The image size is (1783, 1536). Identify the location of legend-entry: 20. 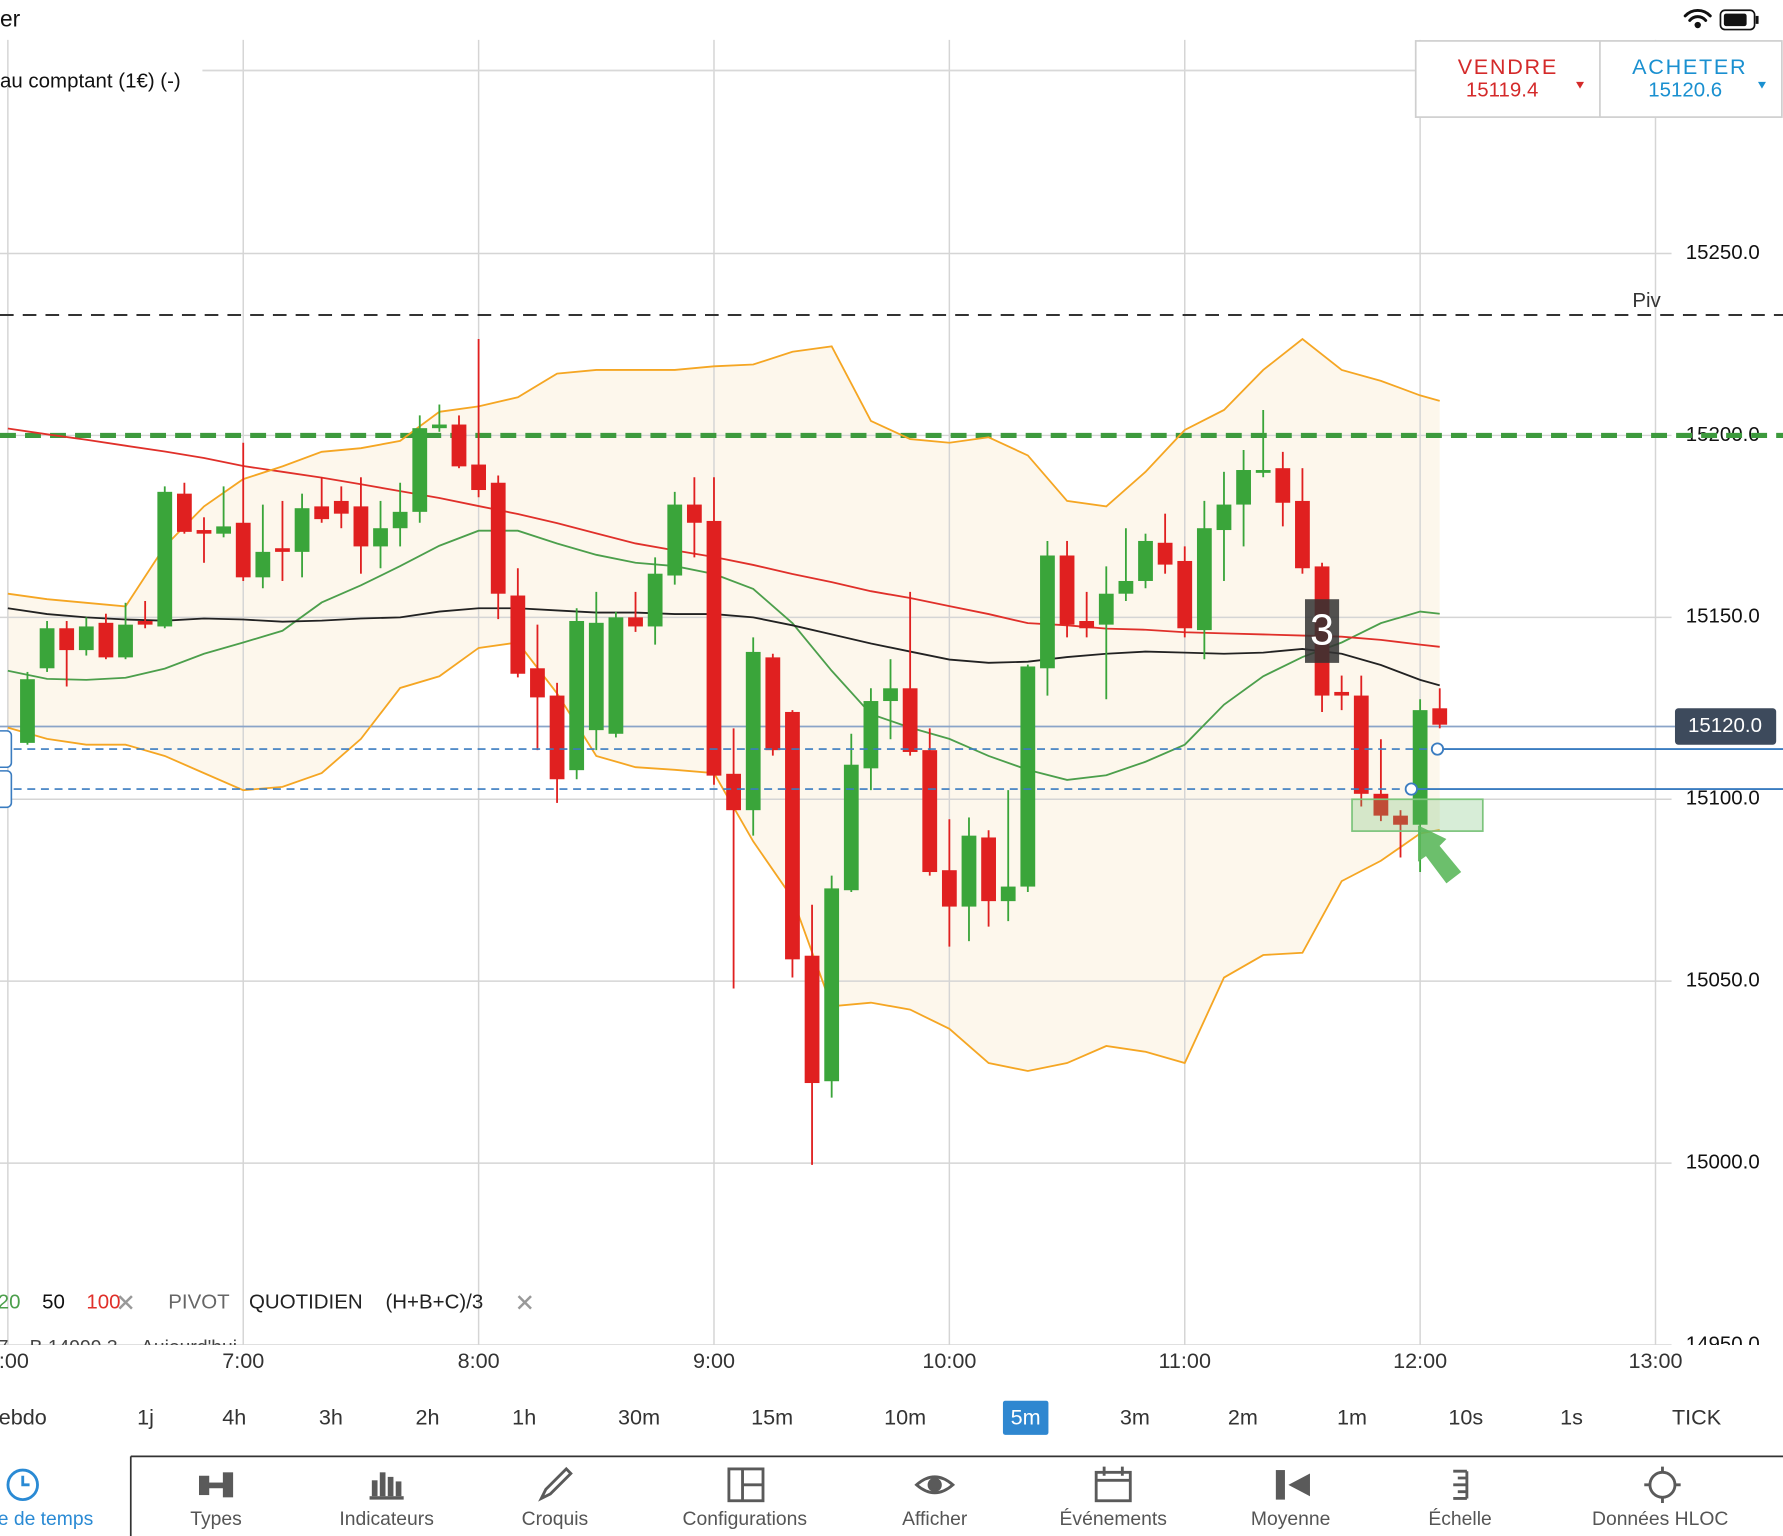
(10, 1301).